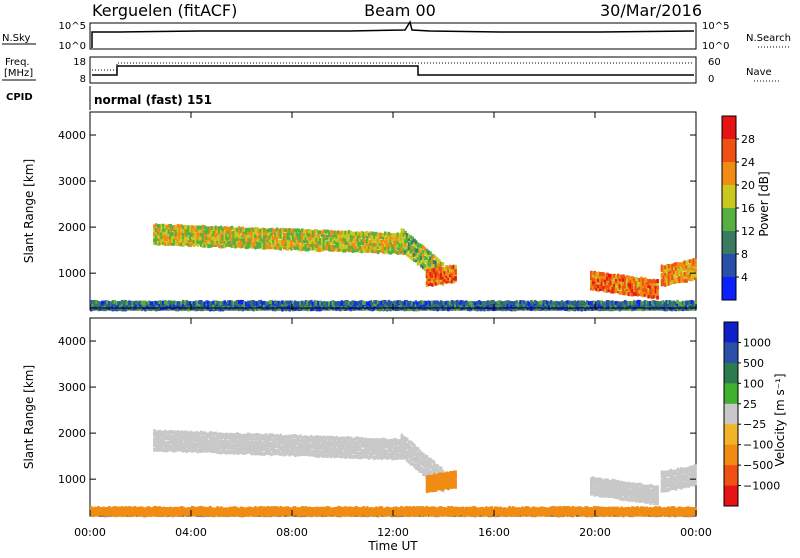 Image resolution: width=800 pixels, height=558 pixels. What do you see at coordinates (18, 73) in the screenshot?
I see `freq-unit: [MHz]` at bounding box center [18, 73].